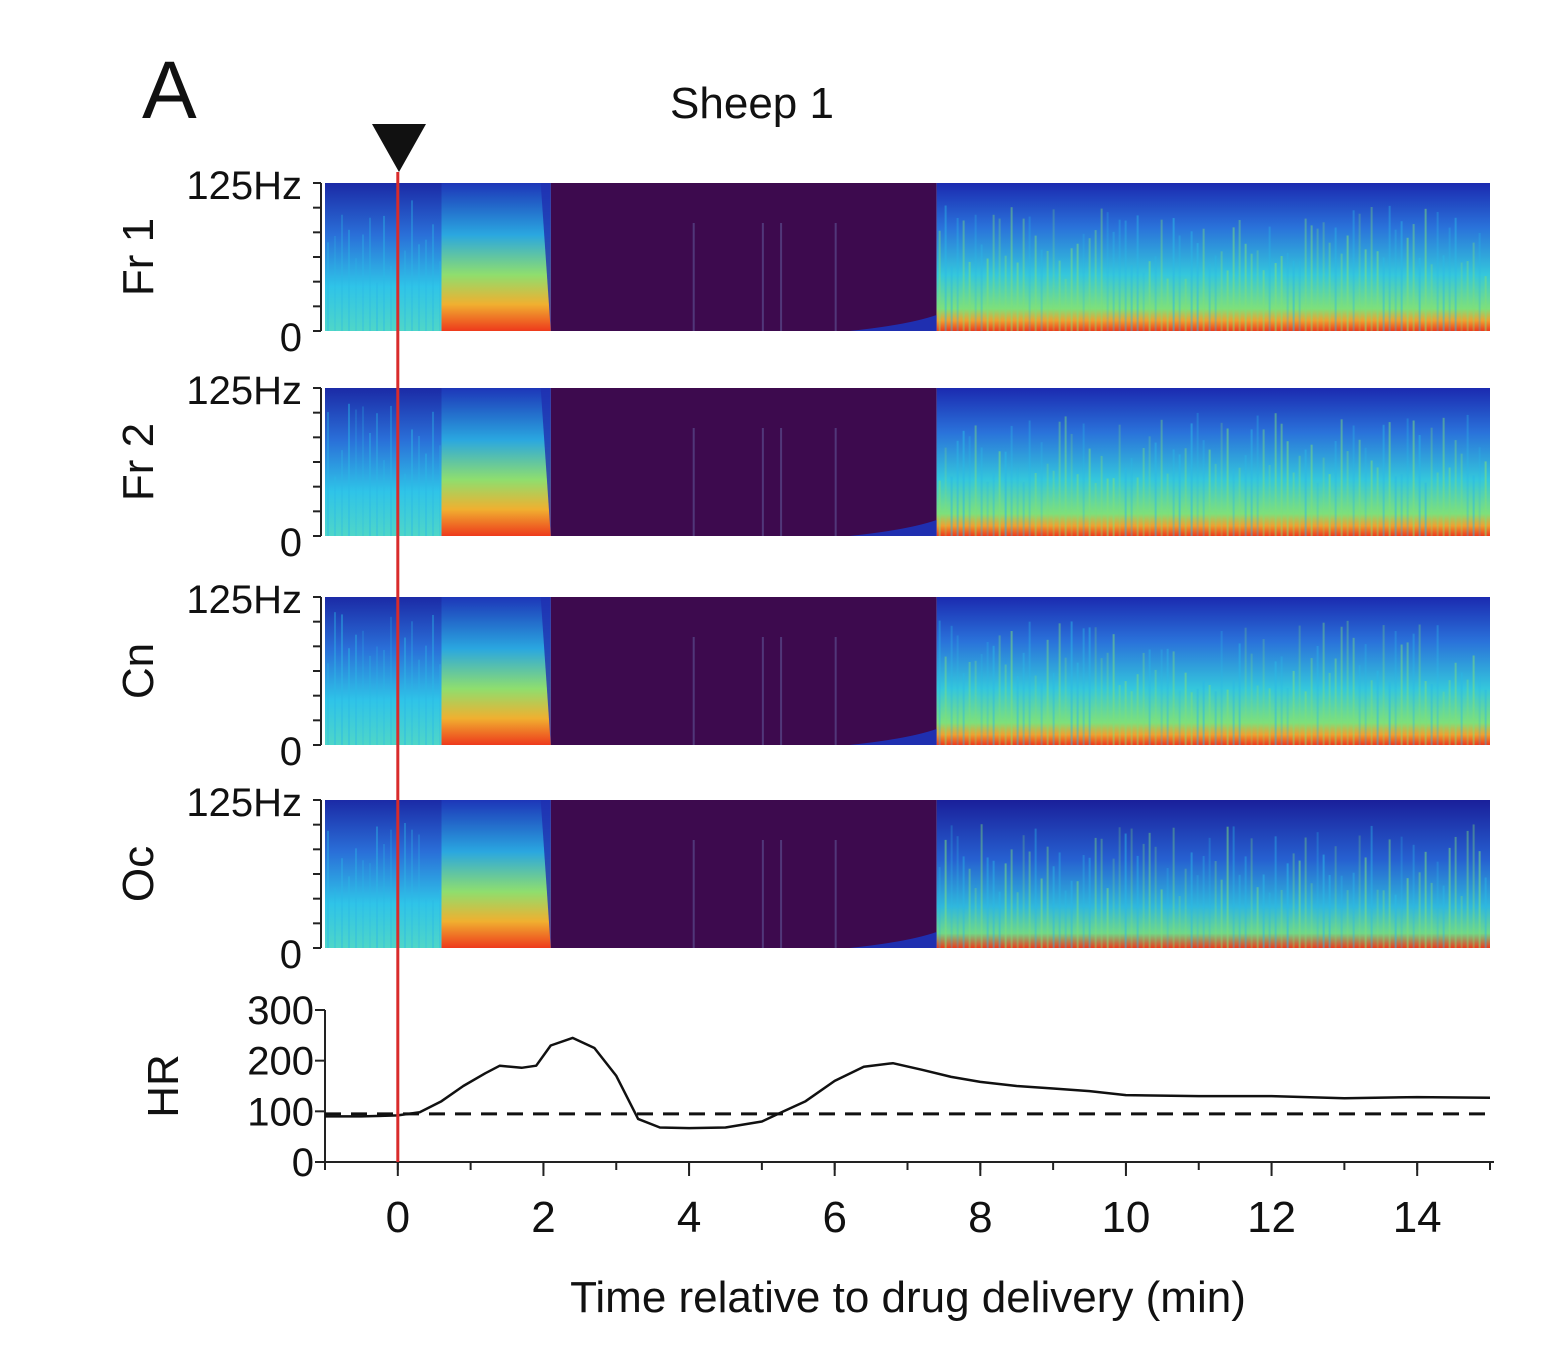 This screenshot has width=1556, height=1350. Describe the element at coordinates (291, 752) in the screenshot. I see `y-tick-label-min: 0` at that location.